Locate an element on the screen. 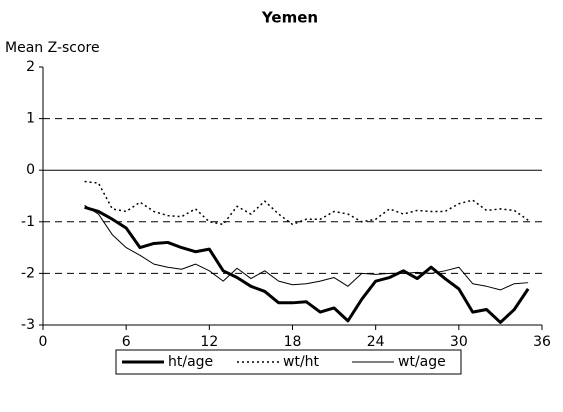 This screenshot has width=563, height=412. x-tick-label: 18 is located at coordinates (293, 342).